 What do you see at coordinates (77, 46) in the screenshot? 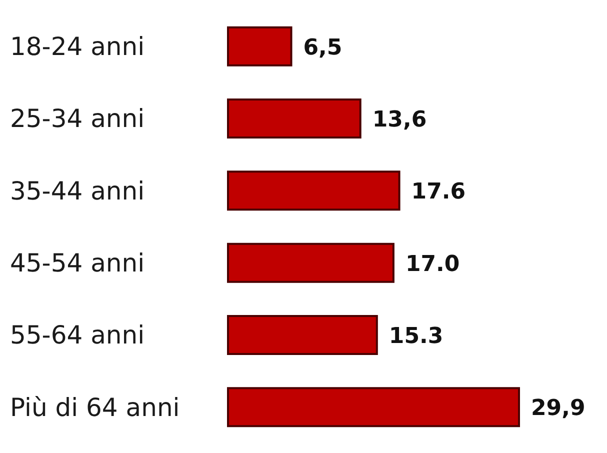
I see `y-tick-label: 18-24 anni` at bounding box center [77, 46].